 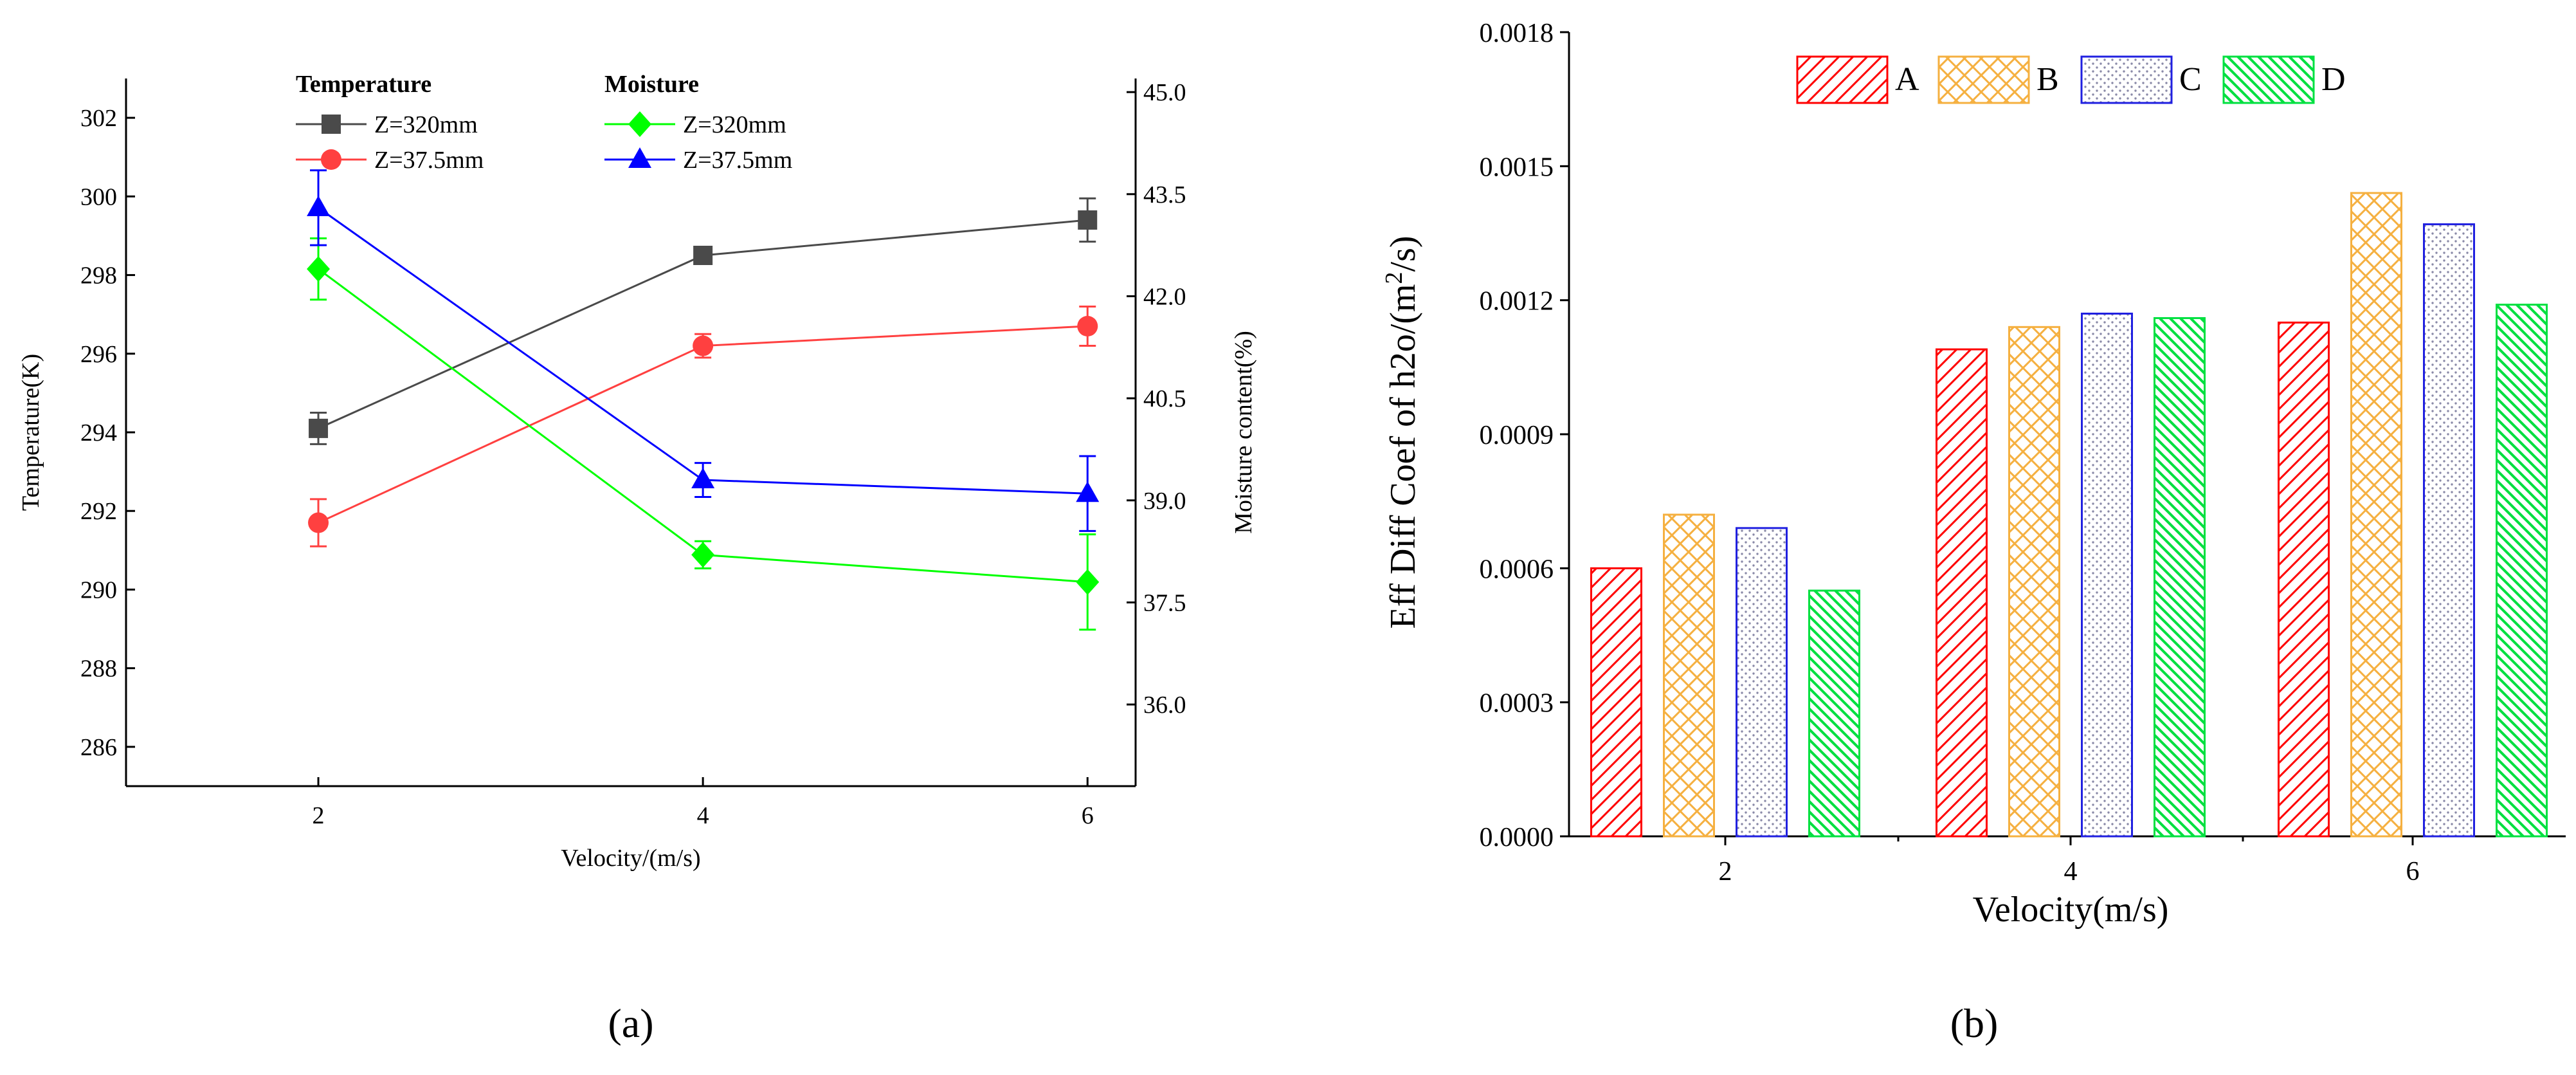 What do you see at coordinates (1842, 79) in the screenshot?
I see `legend-swatch-A` at bounding box center [1842, 79].